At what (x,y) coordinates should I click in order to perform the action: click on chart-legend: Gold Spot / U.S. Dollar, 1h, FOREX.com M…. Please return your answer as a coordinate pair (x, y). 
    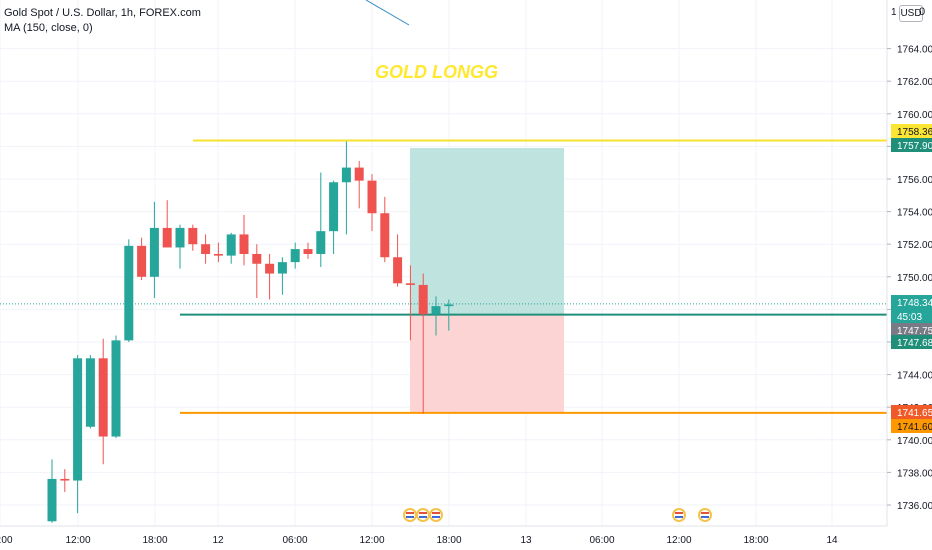
    Looking at the image, I should click on (102, 21).